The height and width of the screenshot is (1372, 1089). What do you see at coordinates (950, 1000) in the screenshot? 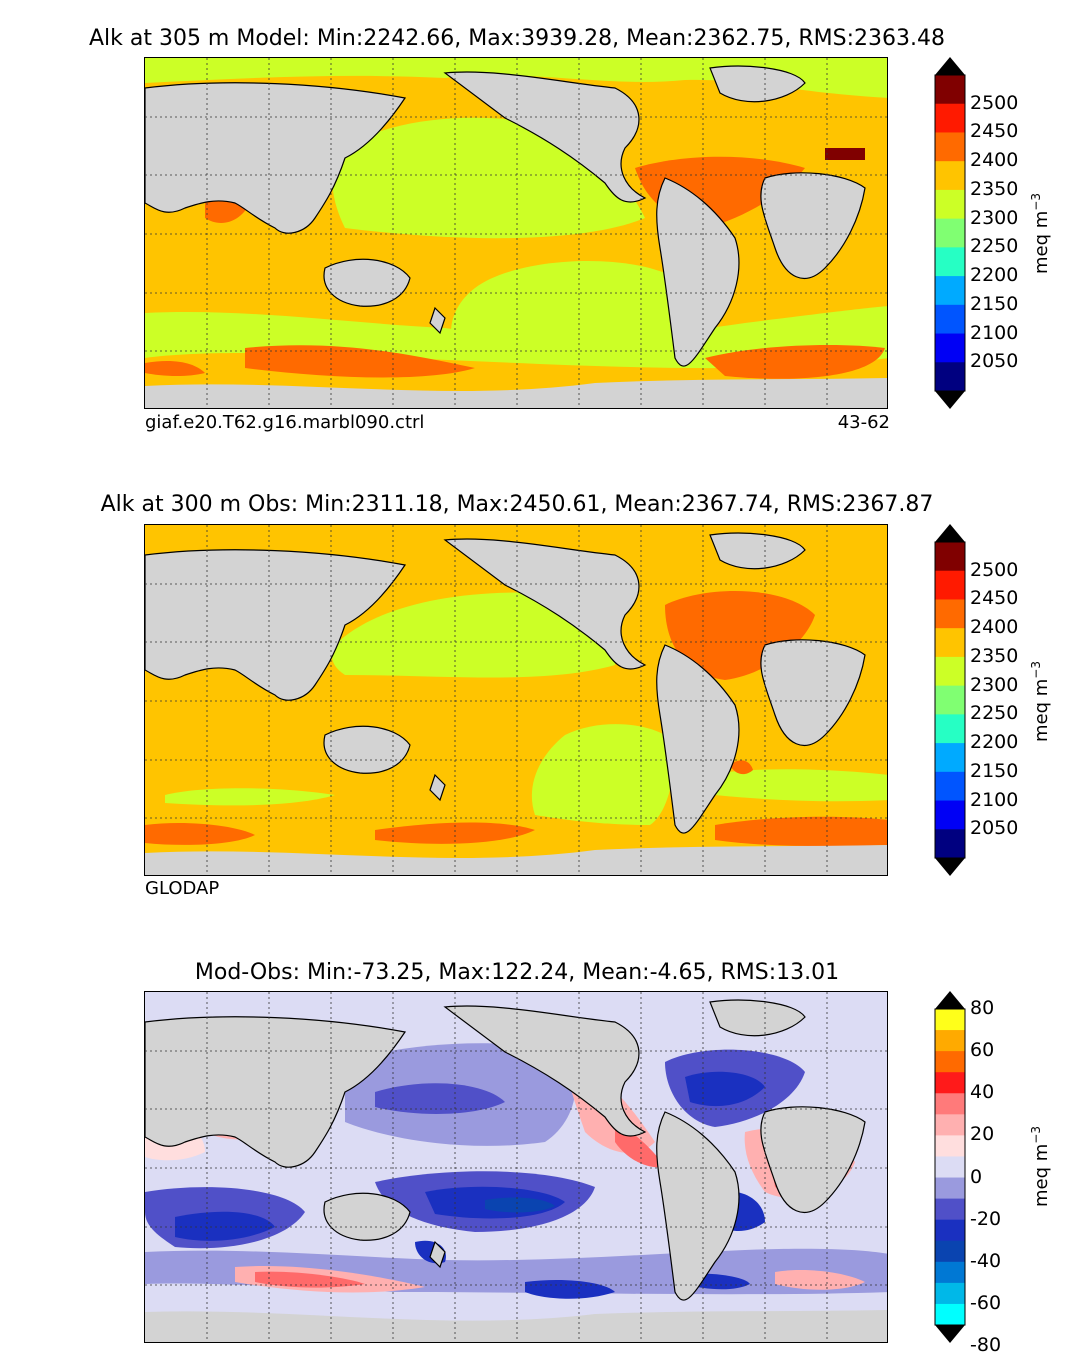
I see `diff-colorbar-max-extend` at bounding box center [950, 1000].